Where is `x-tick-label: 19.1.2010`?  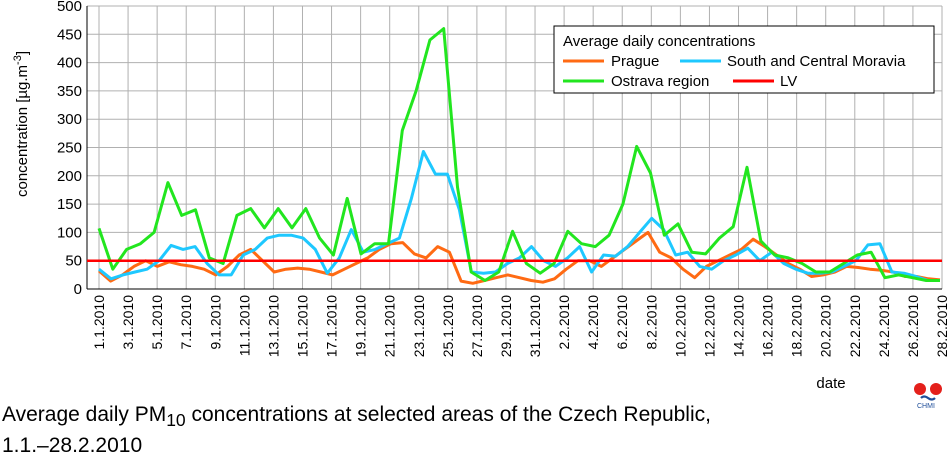 x-tick-label: 19.1.2010 is located at coordinates (361, 326).